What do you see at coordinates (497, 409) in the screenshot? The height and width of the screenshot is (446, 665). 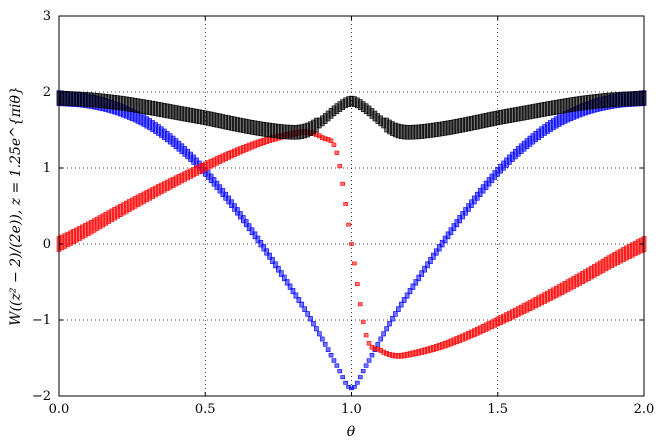 I see `x-tick-label: 1.5` at bounding box center [497, 409].